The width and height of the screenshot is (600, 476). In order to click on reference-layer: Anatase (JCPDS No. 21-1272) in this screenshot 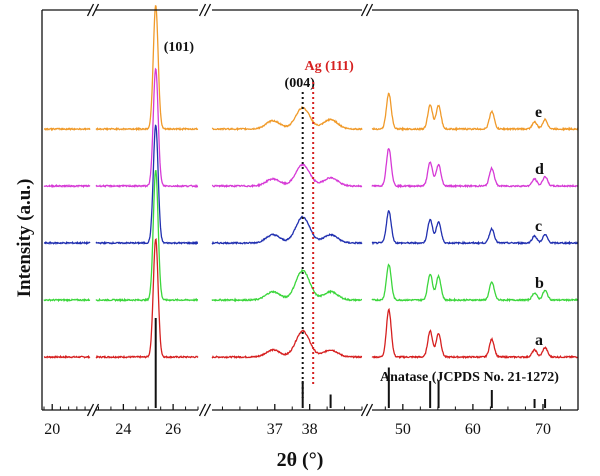, I will do `click(356, 363)`.